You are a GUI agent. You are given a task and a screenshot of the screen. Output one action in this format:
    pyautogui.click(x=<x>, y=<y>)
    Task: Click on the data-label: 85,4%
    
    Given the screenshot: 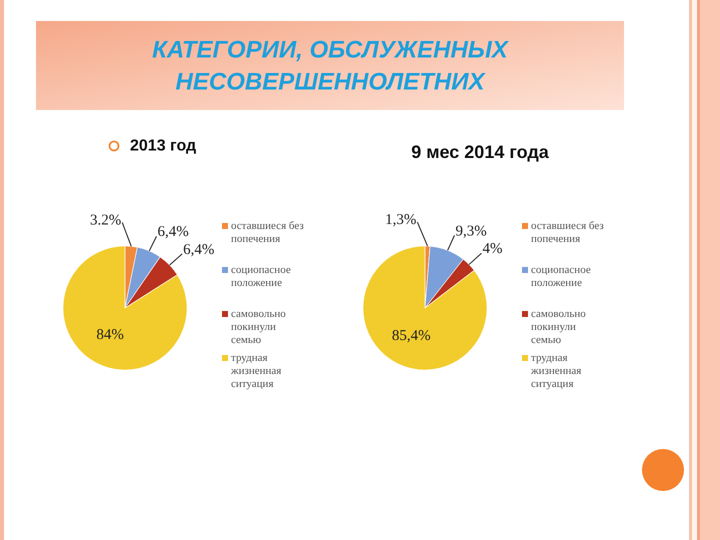 What is the action you would take?
    pyautogui.click(x=411, y=336)
    